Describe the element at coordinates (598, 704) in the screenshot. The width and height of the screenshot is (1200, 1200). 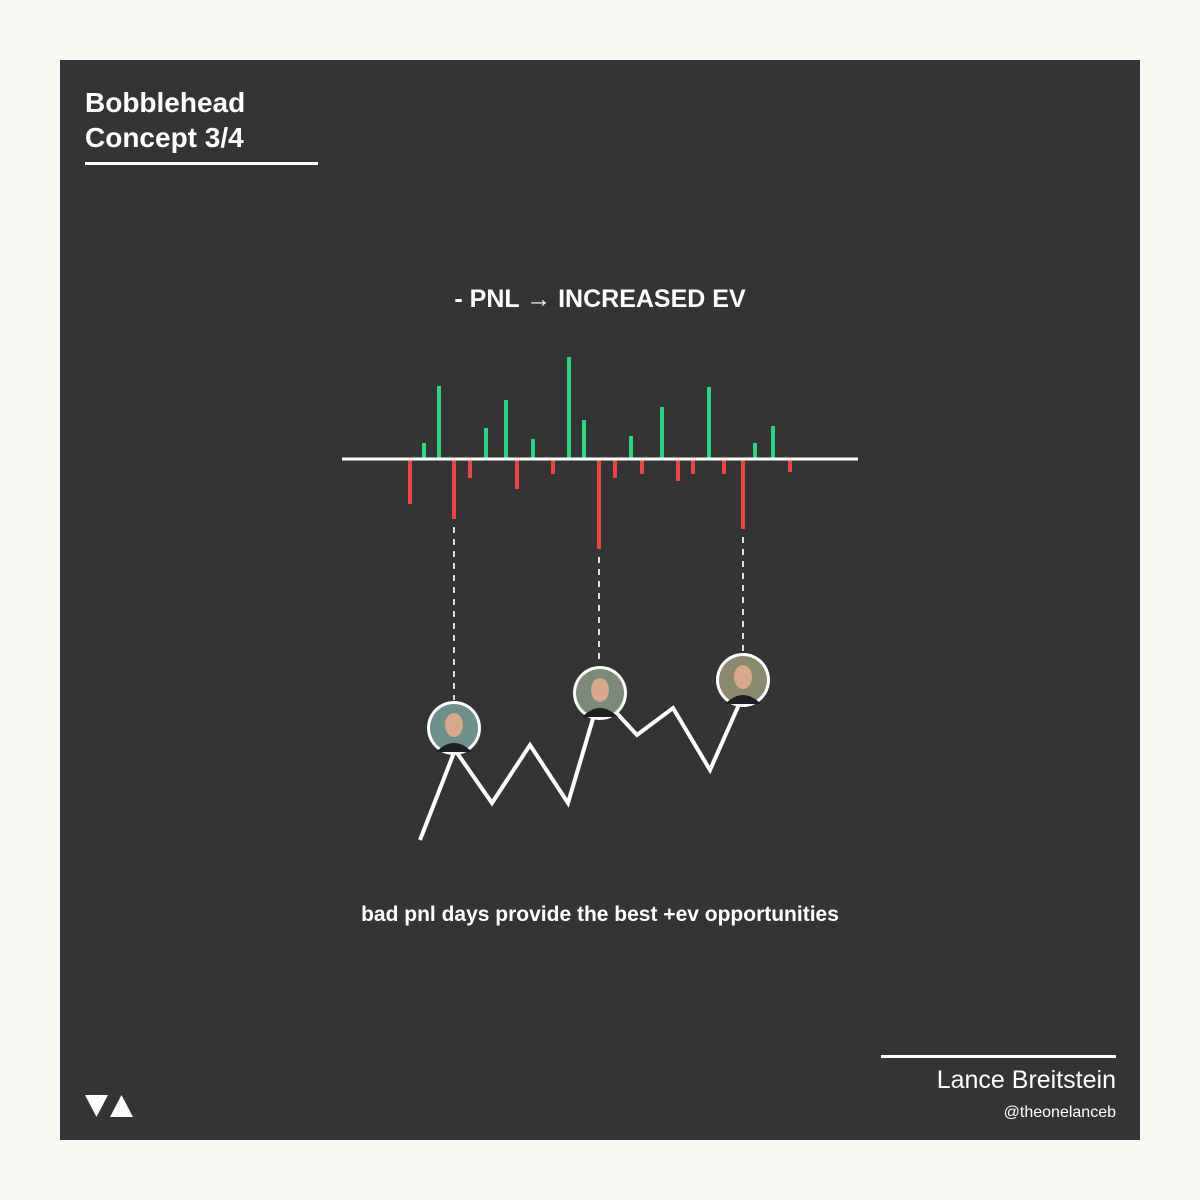
I see `avatars` at that location.